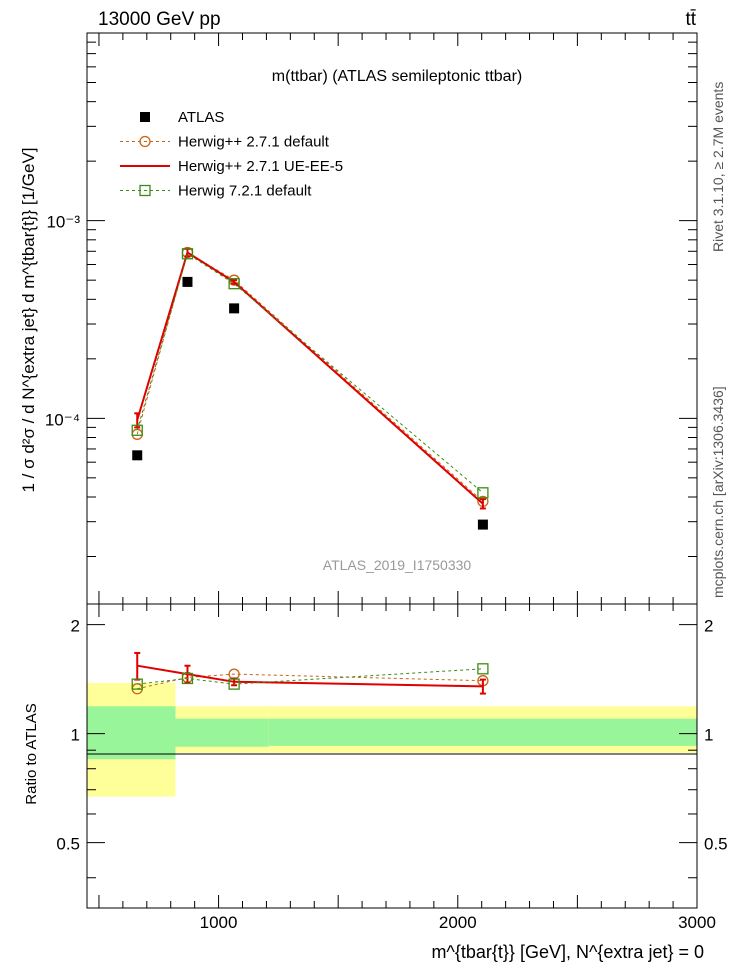  What do you see at coordinates (697, 922) in the screenshot?
I see `x-tick-label: 3000` at bounding box center [697, 922].